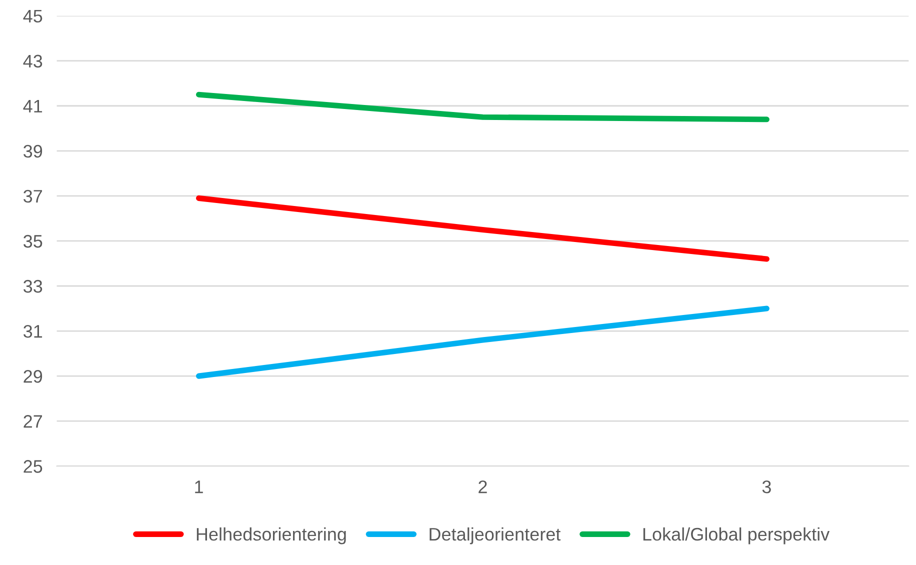  I want to click on x-tick-label: 2, so click(482, 487).